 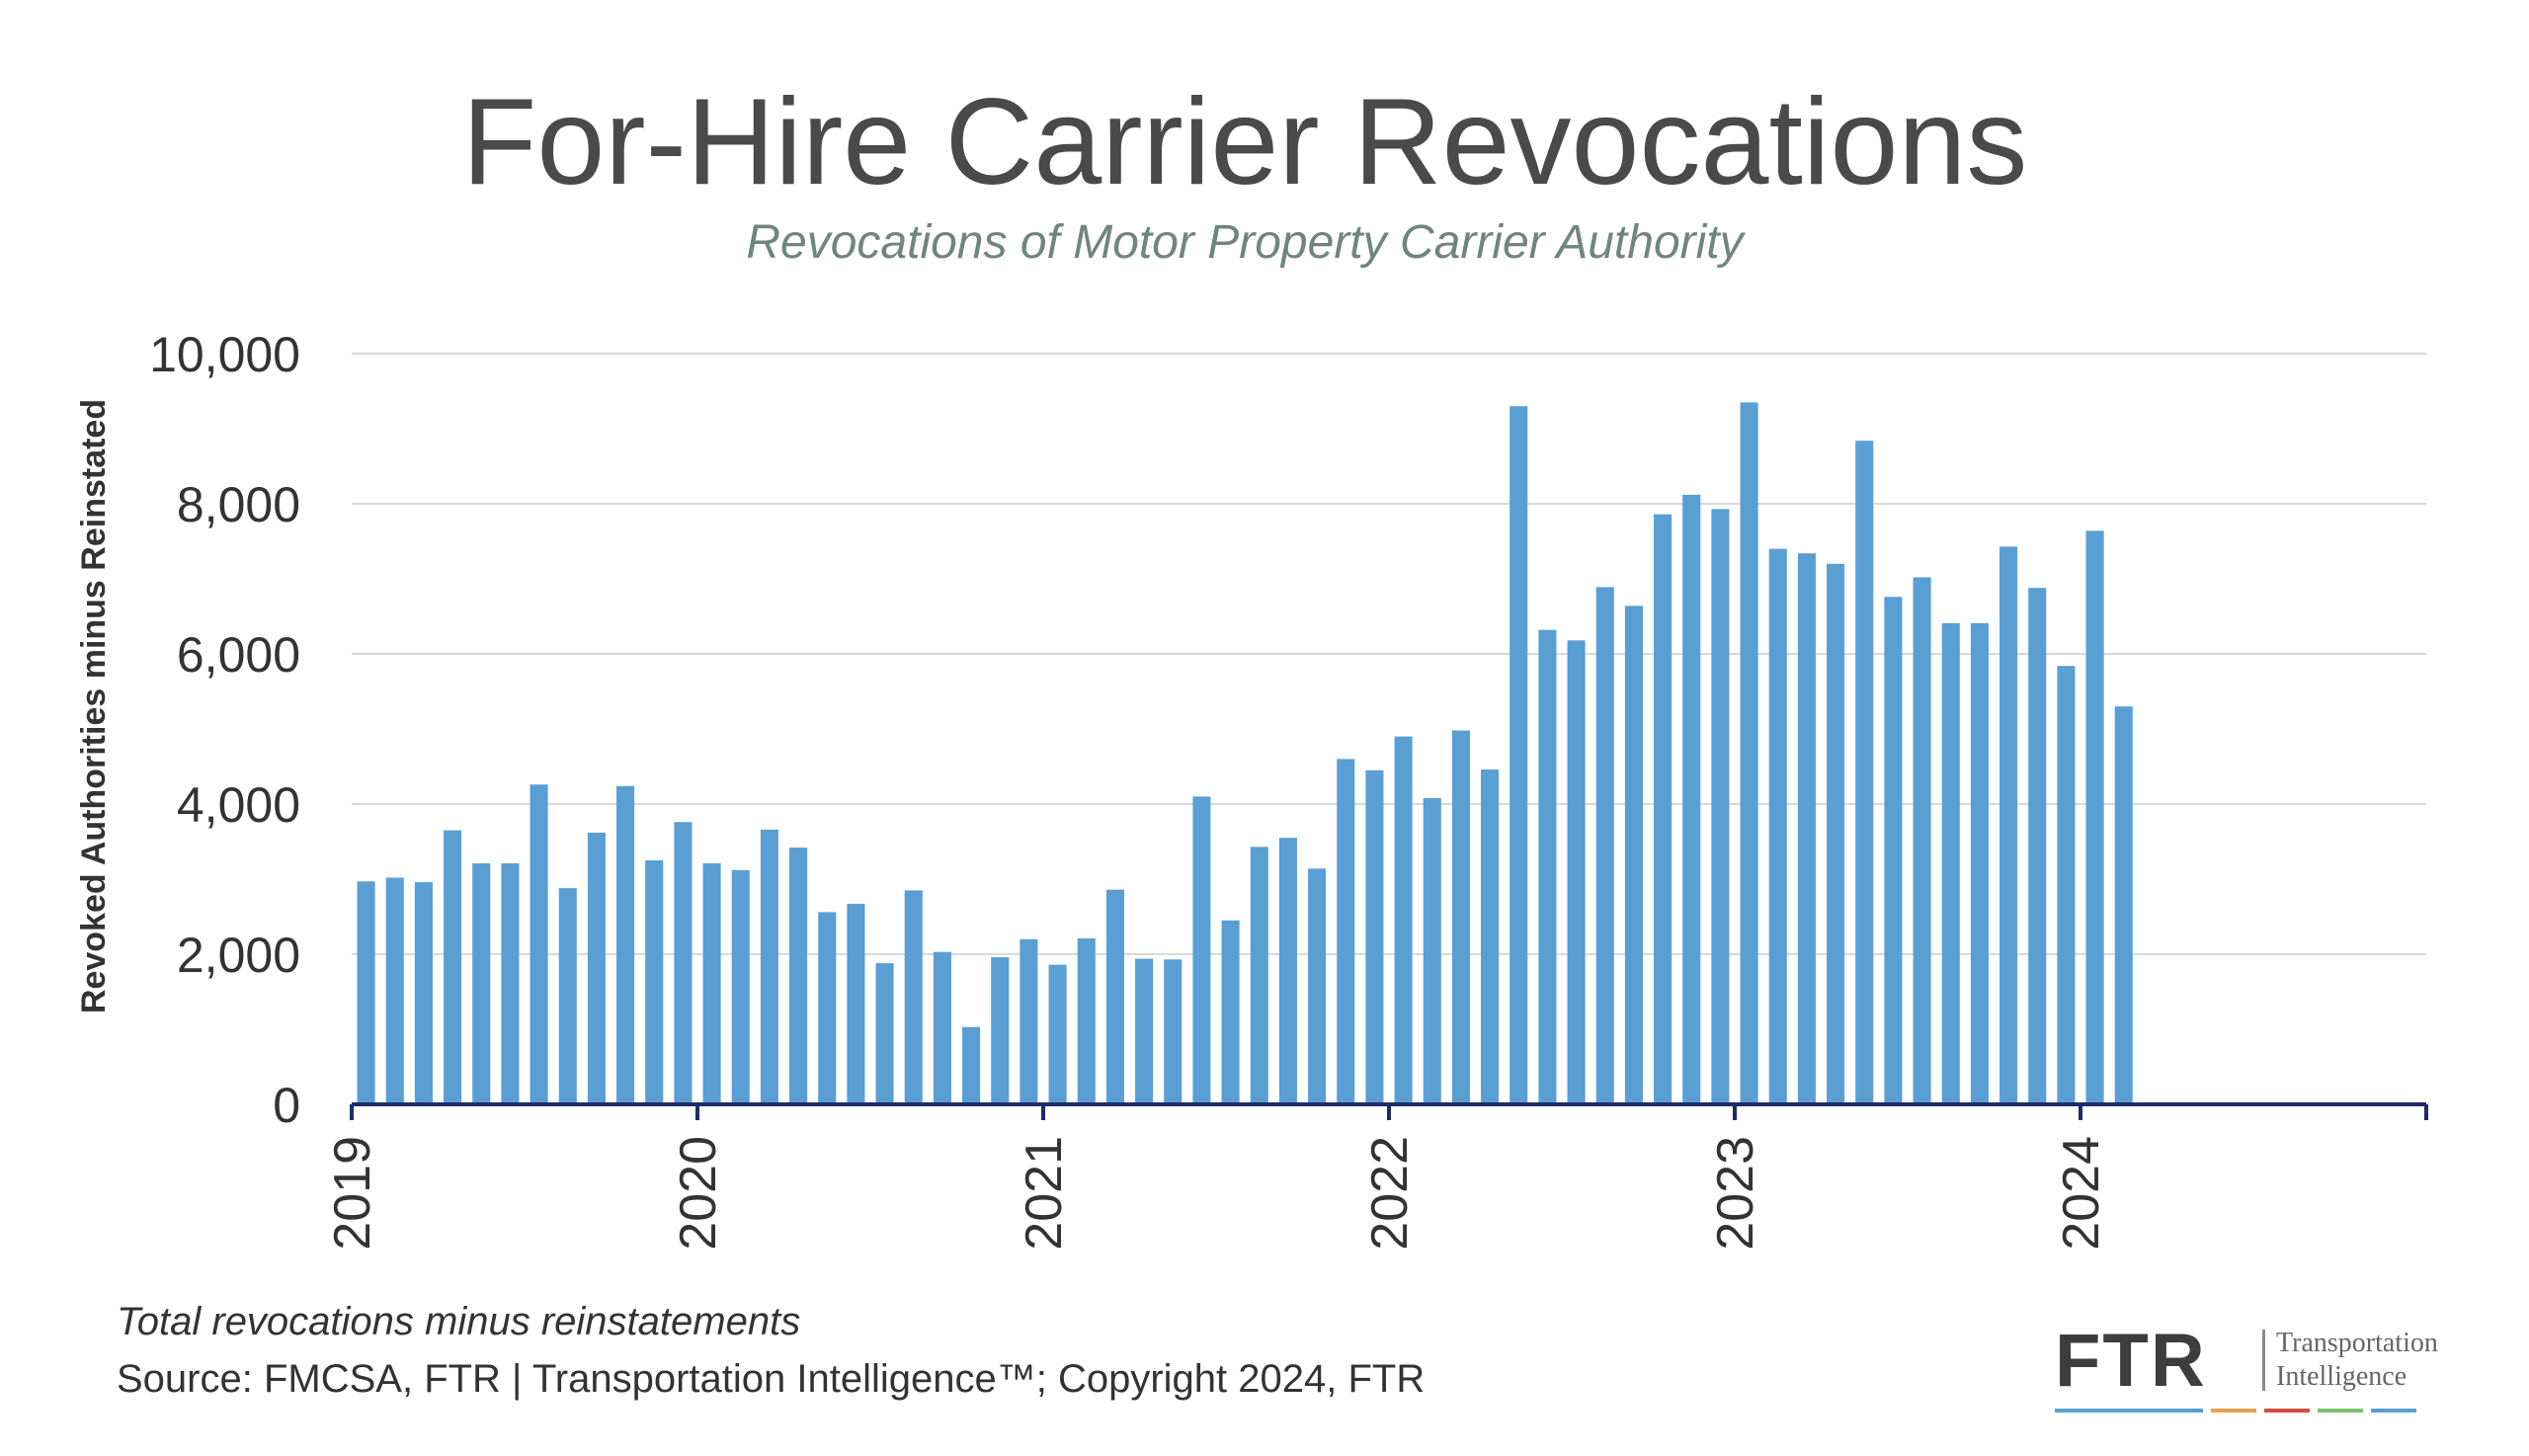 I want to click on y-tick-label: 0, so click(x=286, y=1105).